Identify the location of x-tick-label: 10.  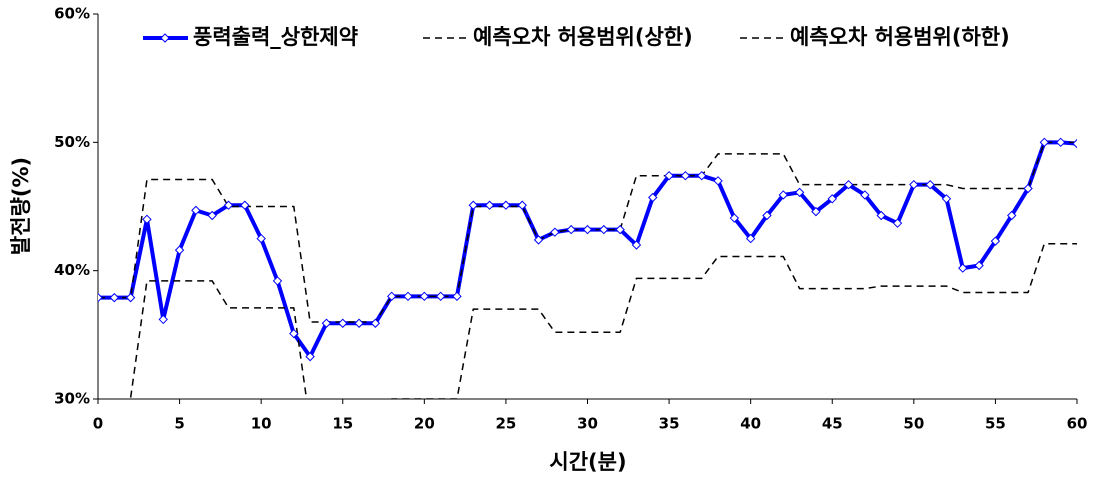
(261, 424).